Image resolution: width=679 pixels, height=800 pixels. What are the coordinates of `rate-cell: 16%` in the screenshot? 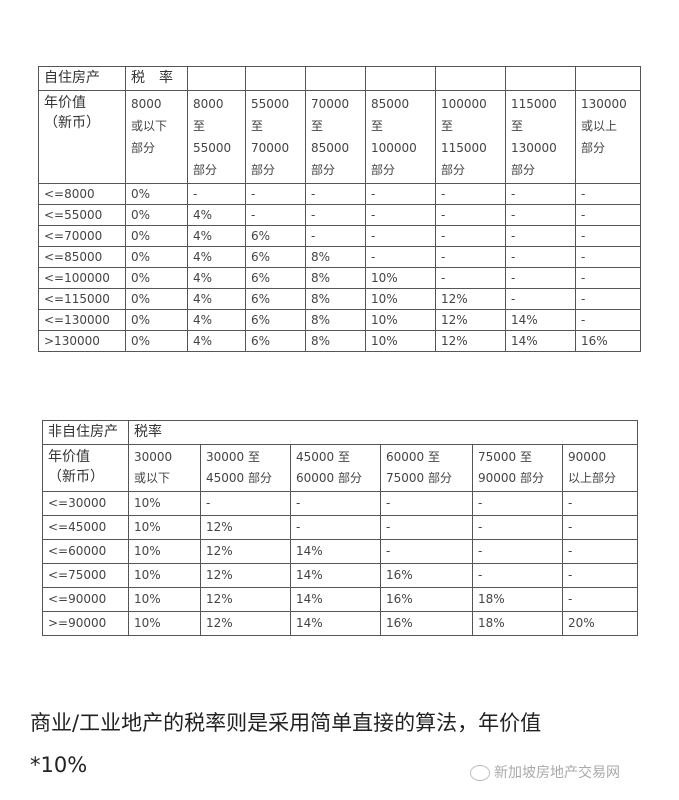 It's located at (426, 575).